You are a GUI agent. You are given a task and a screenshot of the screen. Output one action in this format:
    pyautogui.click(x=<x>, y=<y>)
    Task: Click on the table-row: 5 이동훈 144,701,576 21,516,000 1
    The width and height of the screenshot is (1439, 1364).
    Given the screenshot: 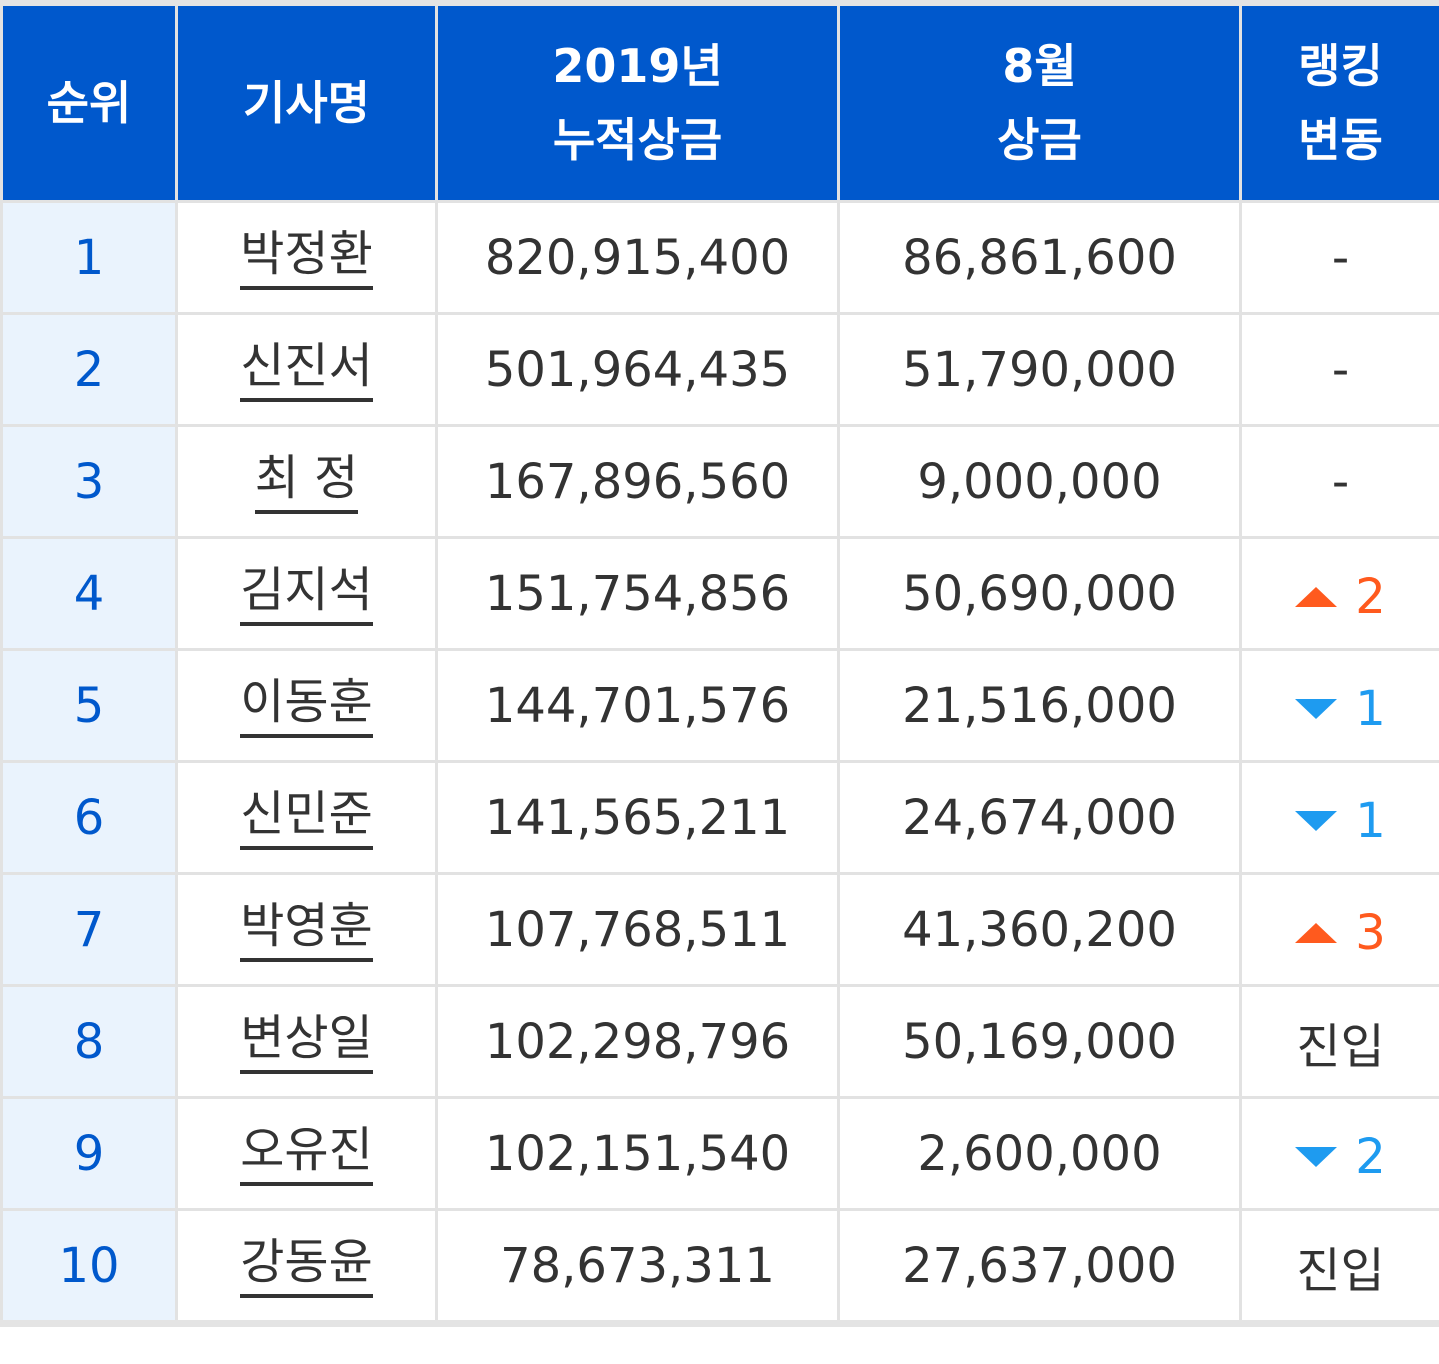 What is the action you would take?
    pyautogui.click(x=719, y=705)
    